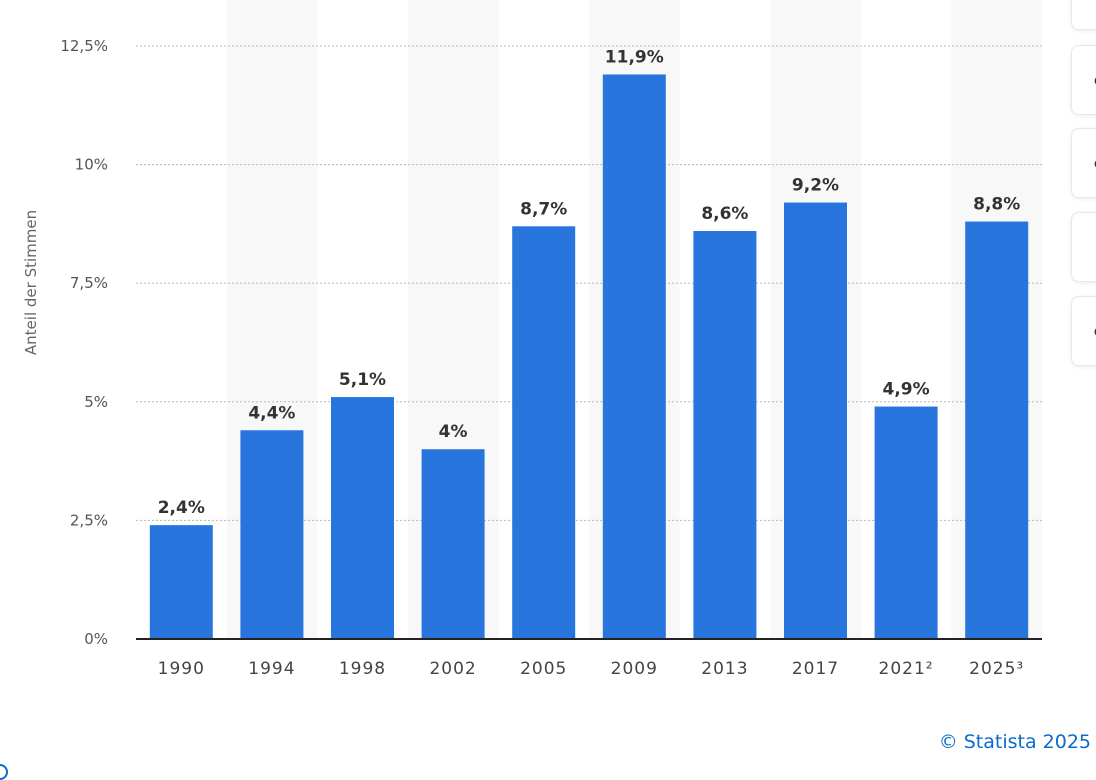  I want to click on side-toolbar-button-3: ●, so click(1083, 163).